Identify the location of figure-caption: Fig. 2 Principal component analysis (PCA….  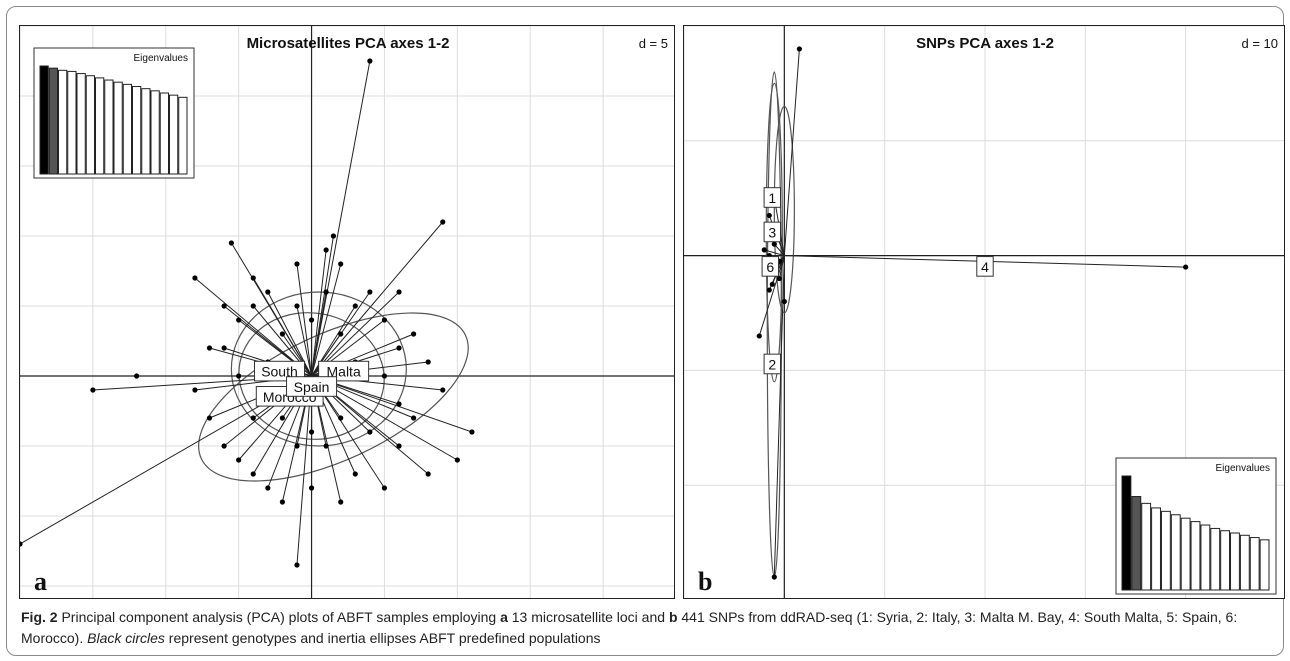
(652, 628).